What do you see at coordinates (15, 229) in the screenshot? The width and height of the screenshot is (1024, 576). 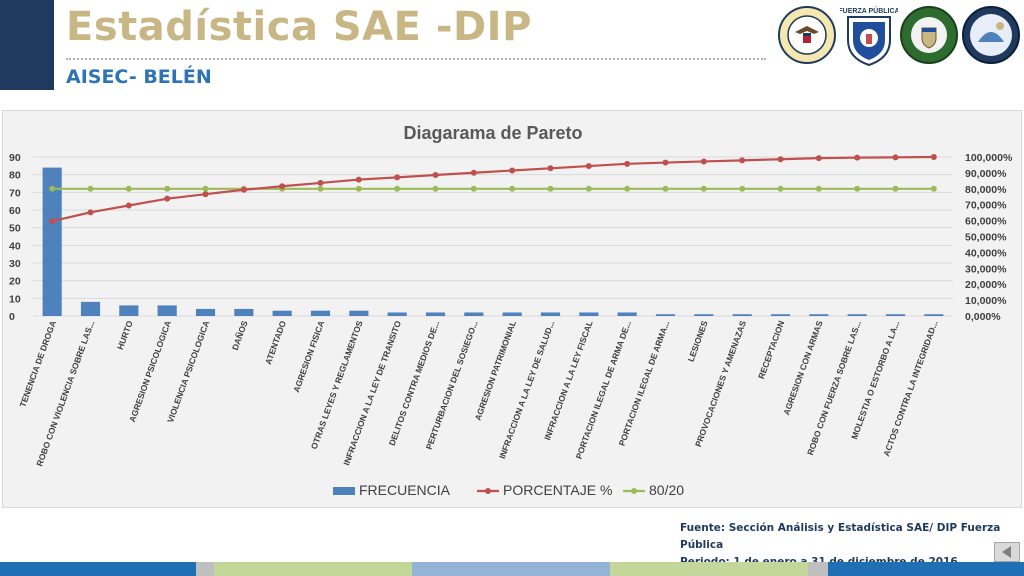 I see `y-left-tick-label: 50` at bounding box center [15, 229].